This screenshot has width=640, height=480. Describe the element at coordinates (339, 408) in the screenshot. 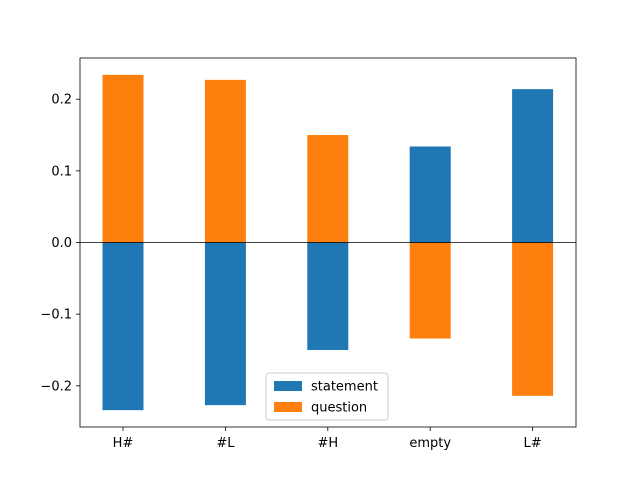

I see `legend-label-question: question` at that location.